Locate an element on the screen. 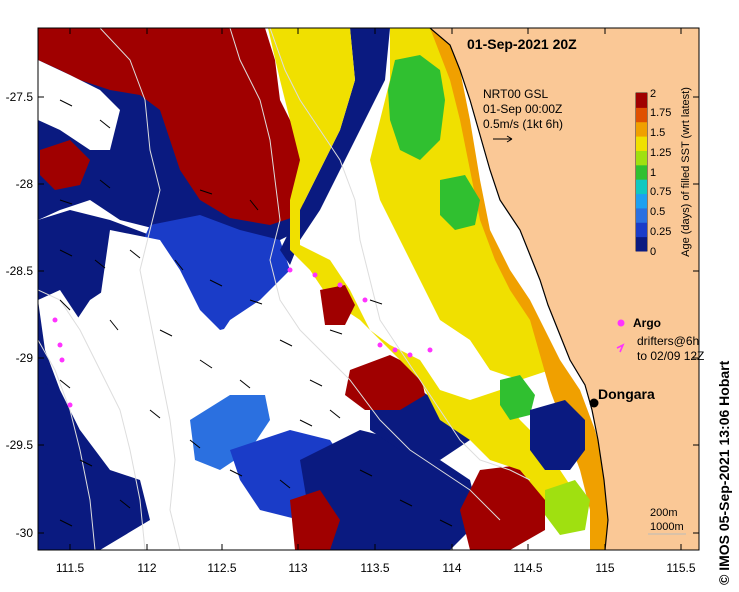 The height and width of the screenshot is (592, 739). argo-label: Argo is located at coordinates (647, 323).